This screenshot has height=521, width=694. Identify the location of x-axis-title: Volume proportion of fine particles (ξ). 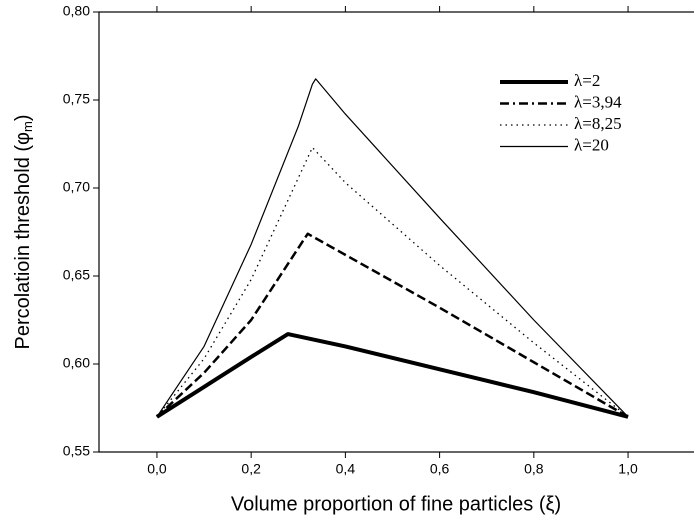
(396, 504).